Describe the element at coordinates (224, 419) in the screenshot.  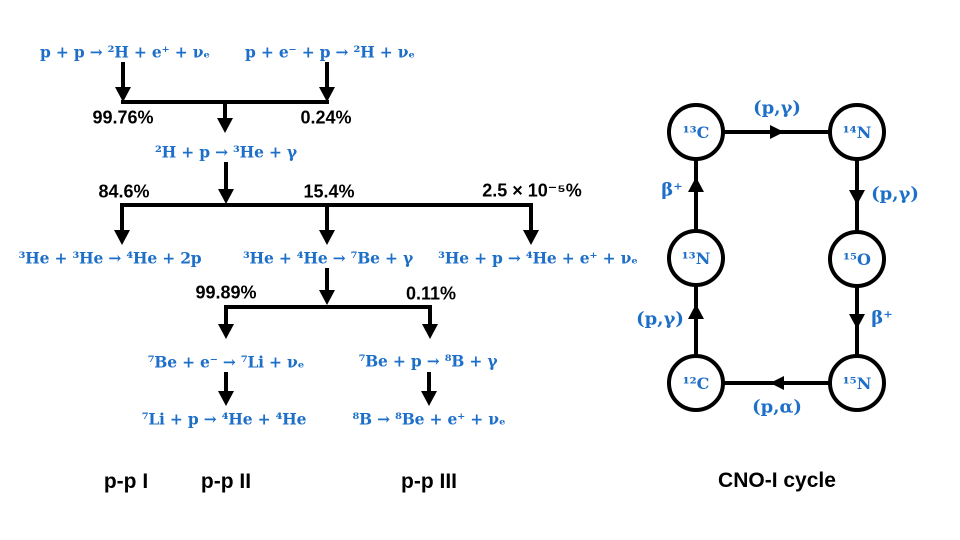
I see `reaction-li7-p: ⁷Li + p → ⁴He + ⁴He` at that location.